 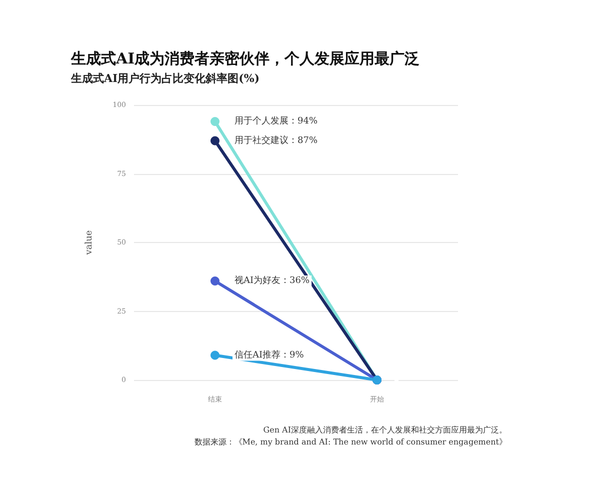 What do you see at coordinates (350, 442) in the screenshot?
I see `source-note: 数据来源：《Me, my brand and AI: The new world of consumer engagement》` at bounding box center [350, 442].